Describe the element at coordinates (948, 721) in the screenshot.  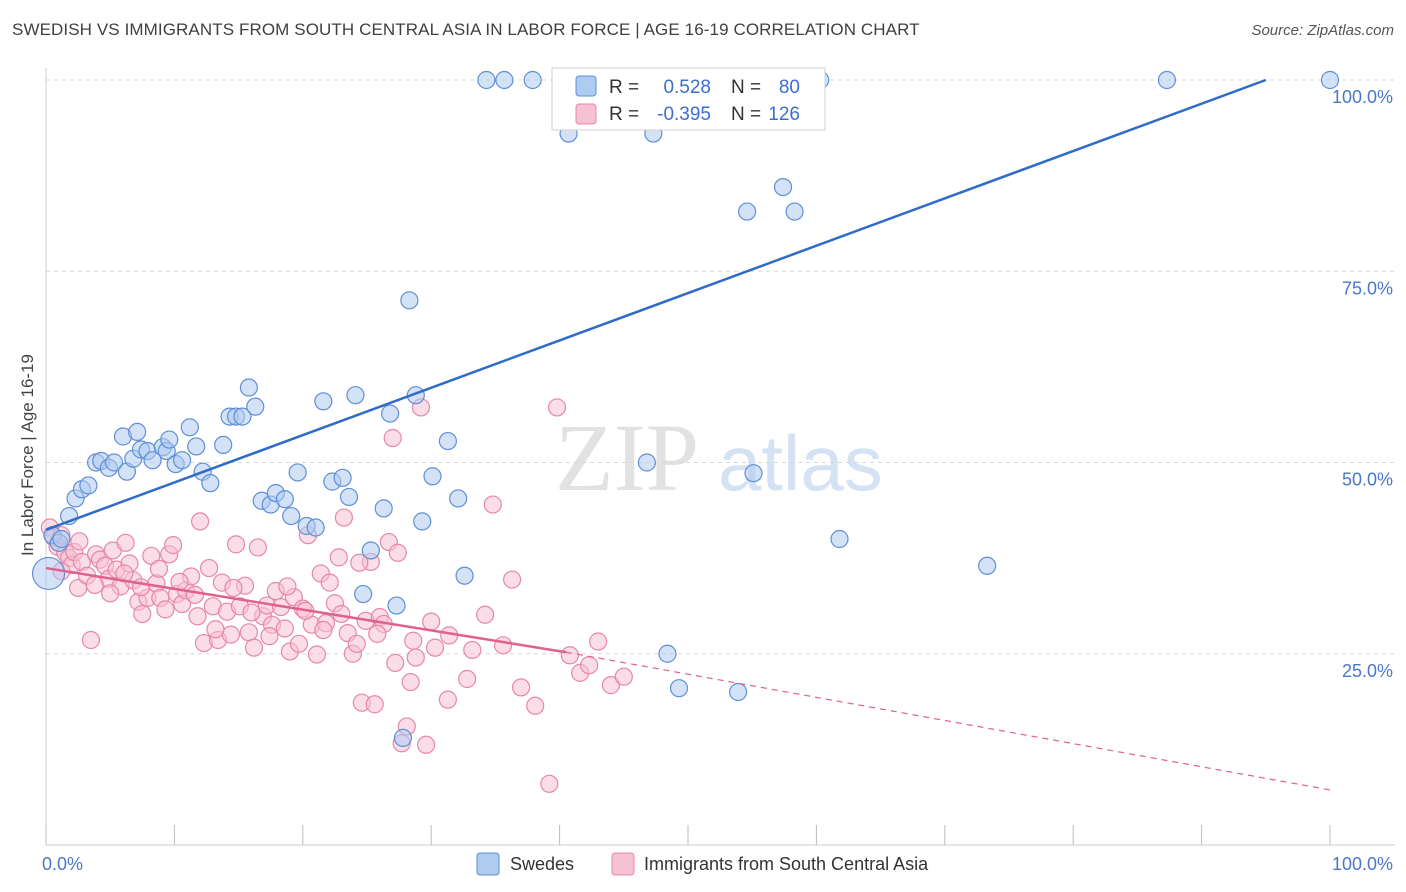
I see `immigrants-trend-extension` at that location.